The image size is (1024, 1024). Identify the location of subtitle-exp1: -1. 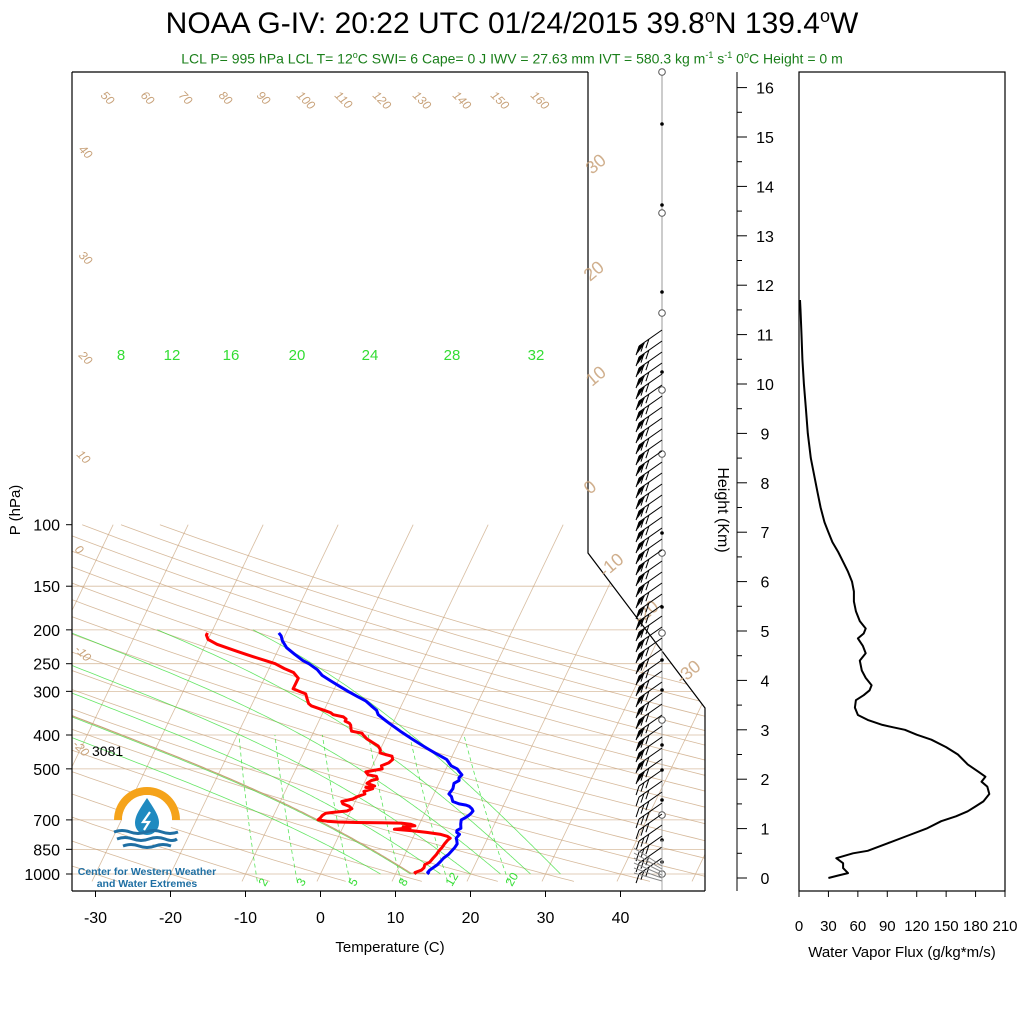
(709, 55).